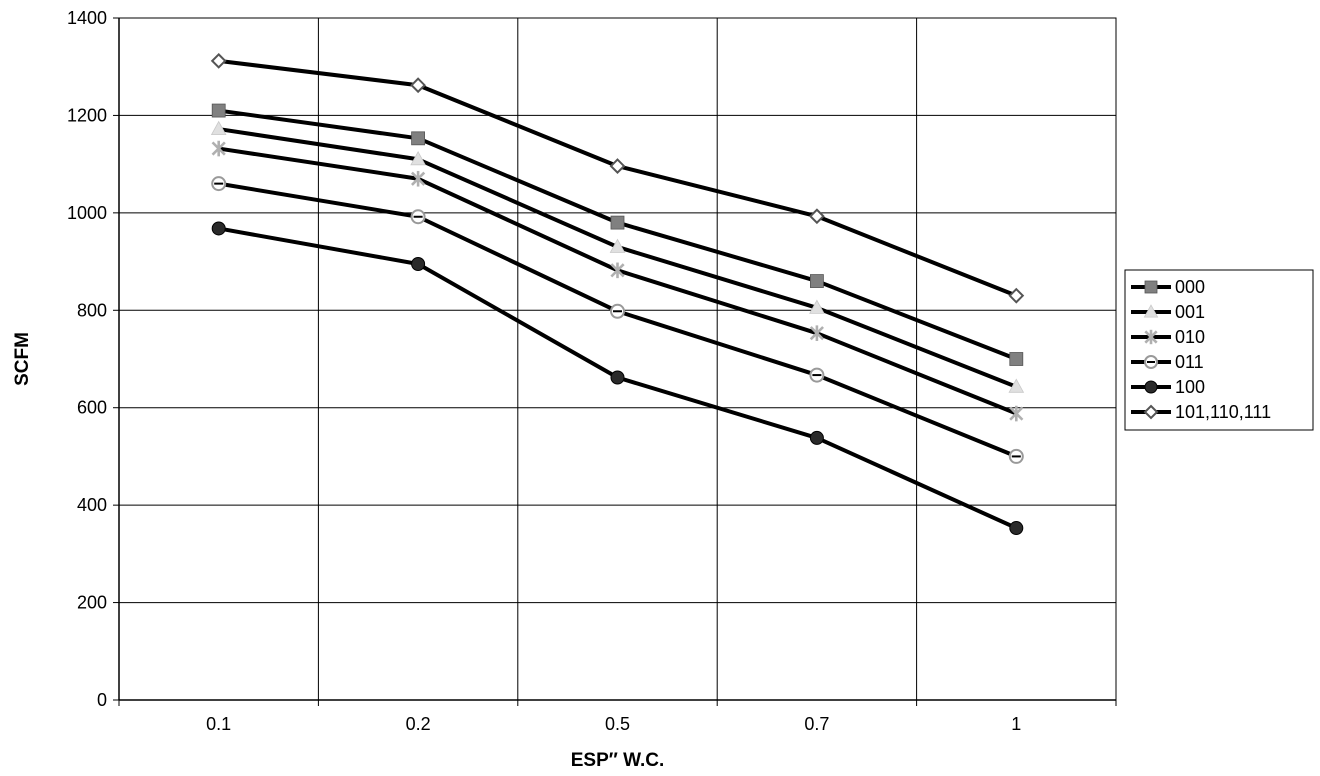 This screenshot has height=776, width=1320. I want to click on legend-item: 000, so click(1168, 287).